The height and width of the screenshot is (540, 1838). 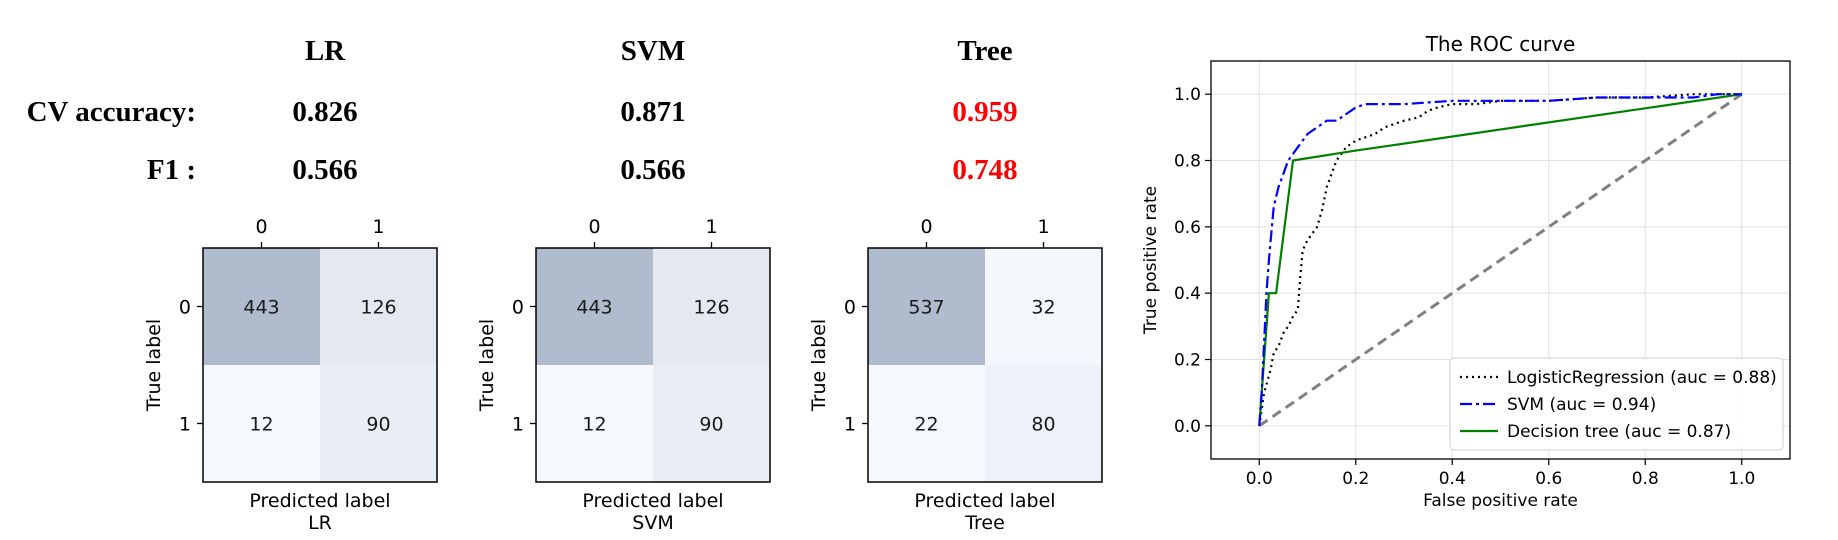 I want to click on matrix-caption: LR, so click(x=320, y=523).